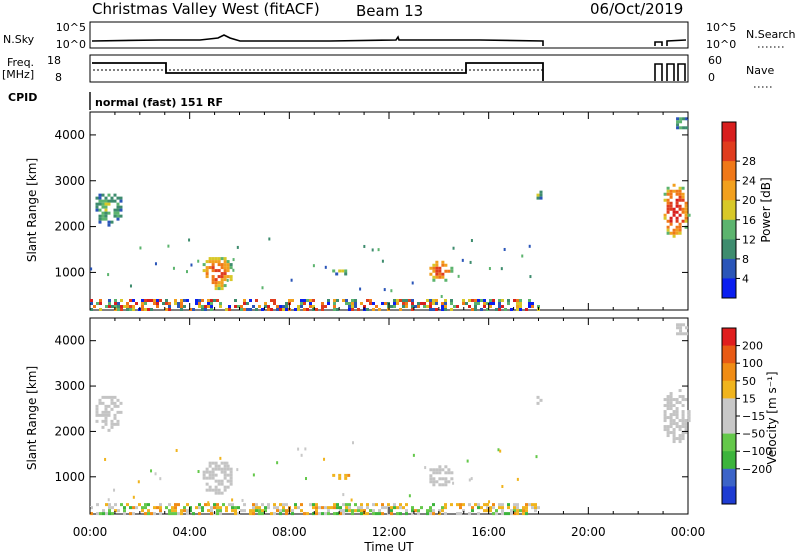  I want to click on x-tick-label: 00:00, so click(688, 532).